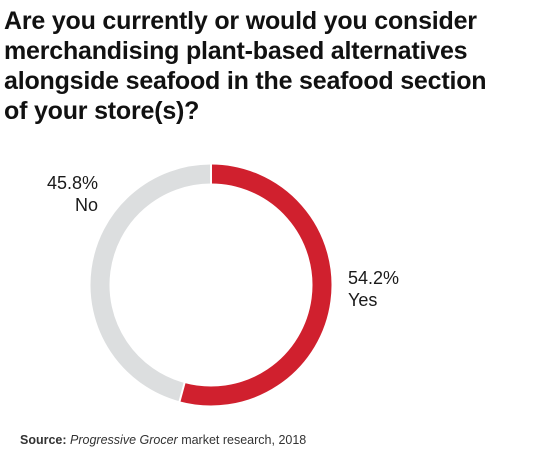  I want to click on slice-category-label-no: No, so click(86, 205).